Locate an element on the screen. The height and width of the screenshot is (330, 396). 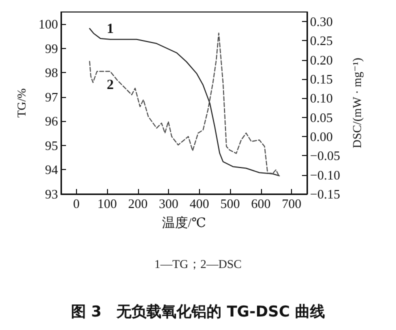
x-tick-label: 100 is located at coordinates (107, 203).